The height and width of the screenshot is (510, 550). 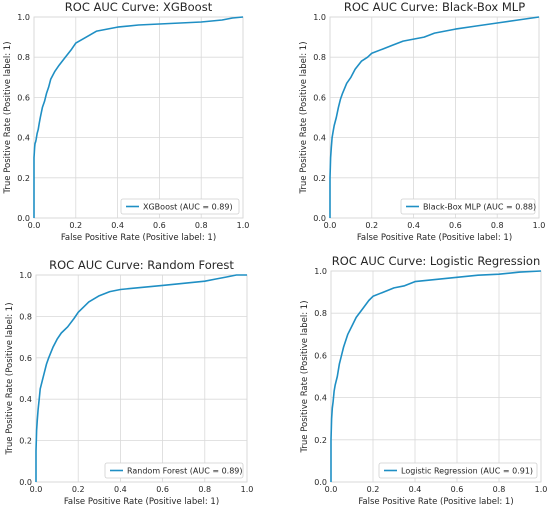 What do you see at coordinates (188, 207) in the screenshot?
I see `legend-label: XGBoost (AUC = 0.89)` at bounding box center [188, 207].